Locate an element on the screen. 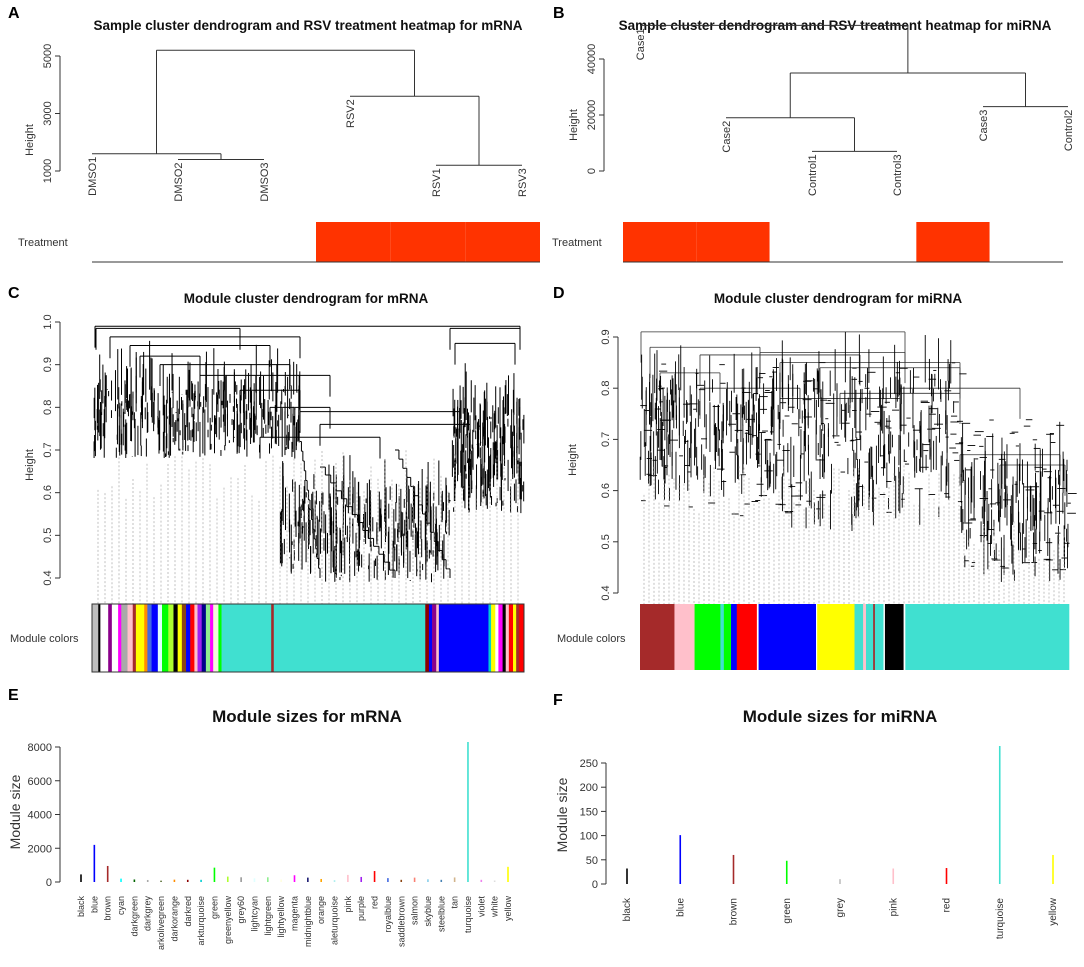 Image resolution: width=1084 pixels, height=967 pixels. panel-e-x-label-darkgrey: darkgrey is located at coordinates (148, 914).